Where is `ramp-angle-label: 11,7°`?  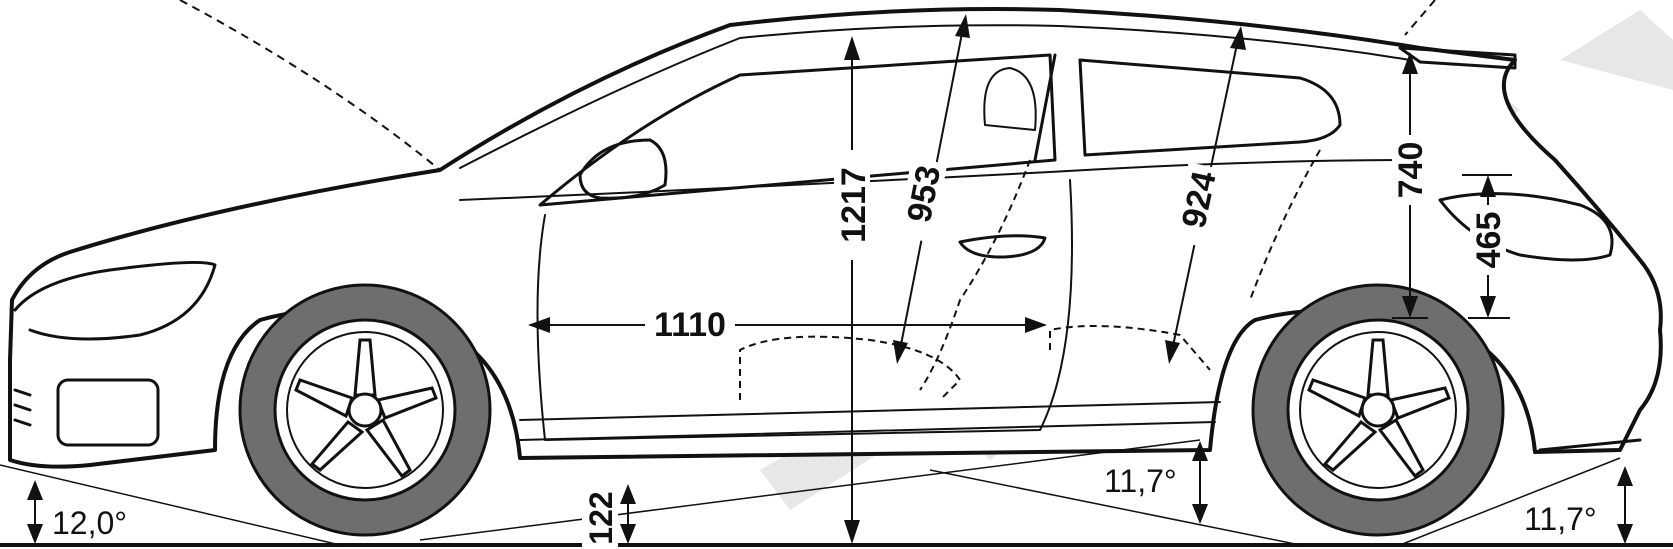
ramp-angle-label: 11,7° is located at coordinates (1140, 481).